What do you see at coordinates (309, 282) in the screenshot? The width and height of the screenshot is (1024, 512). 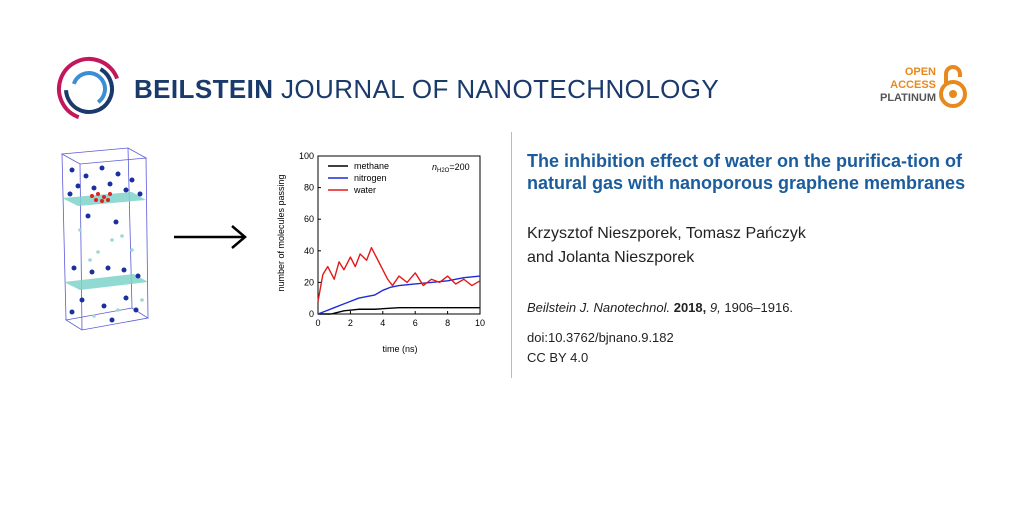 I see `y-tick-label: 20` at bounding box center [309, 282].